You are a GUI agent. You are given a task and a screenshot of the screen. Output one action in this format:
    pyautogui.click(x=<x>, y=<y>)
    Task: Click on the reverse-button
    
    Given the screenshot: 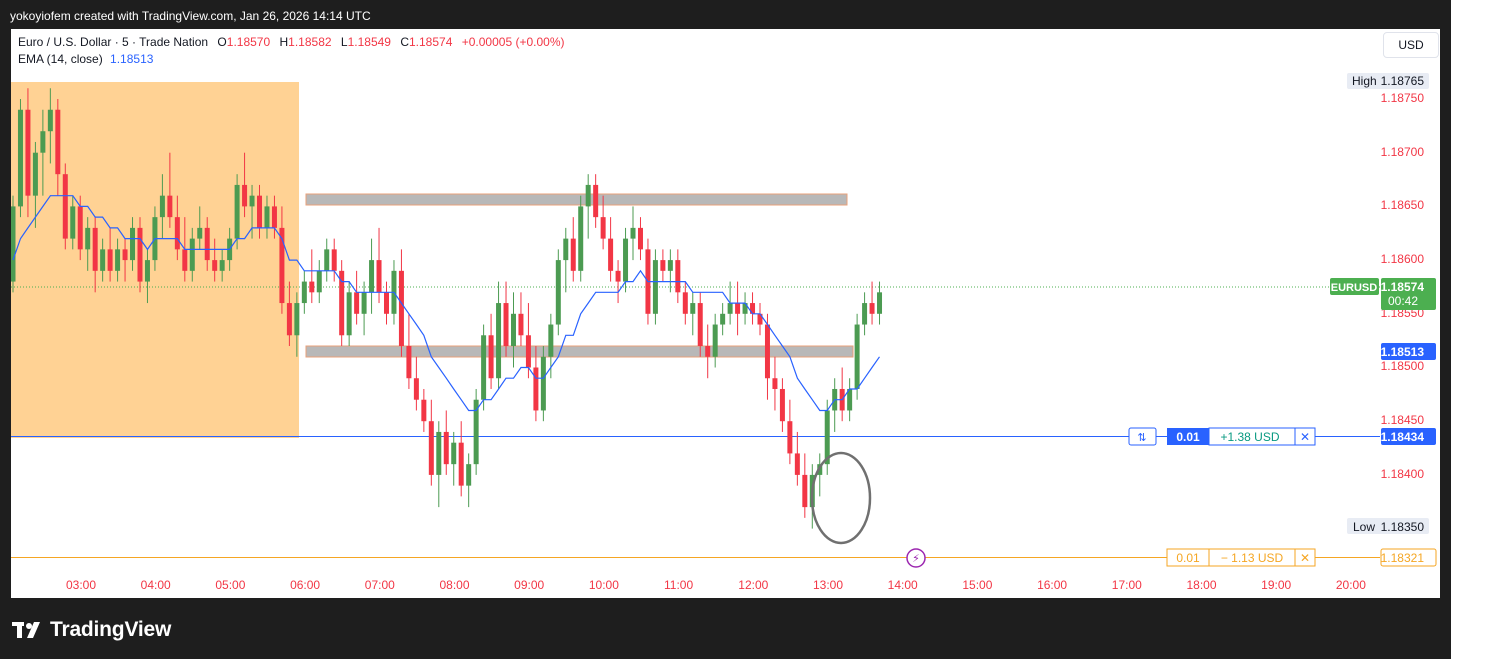 What is the action you would take?
    pyautogui.click(x=1142, y=436)
    